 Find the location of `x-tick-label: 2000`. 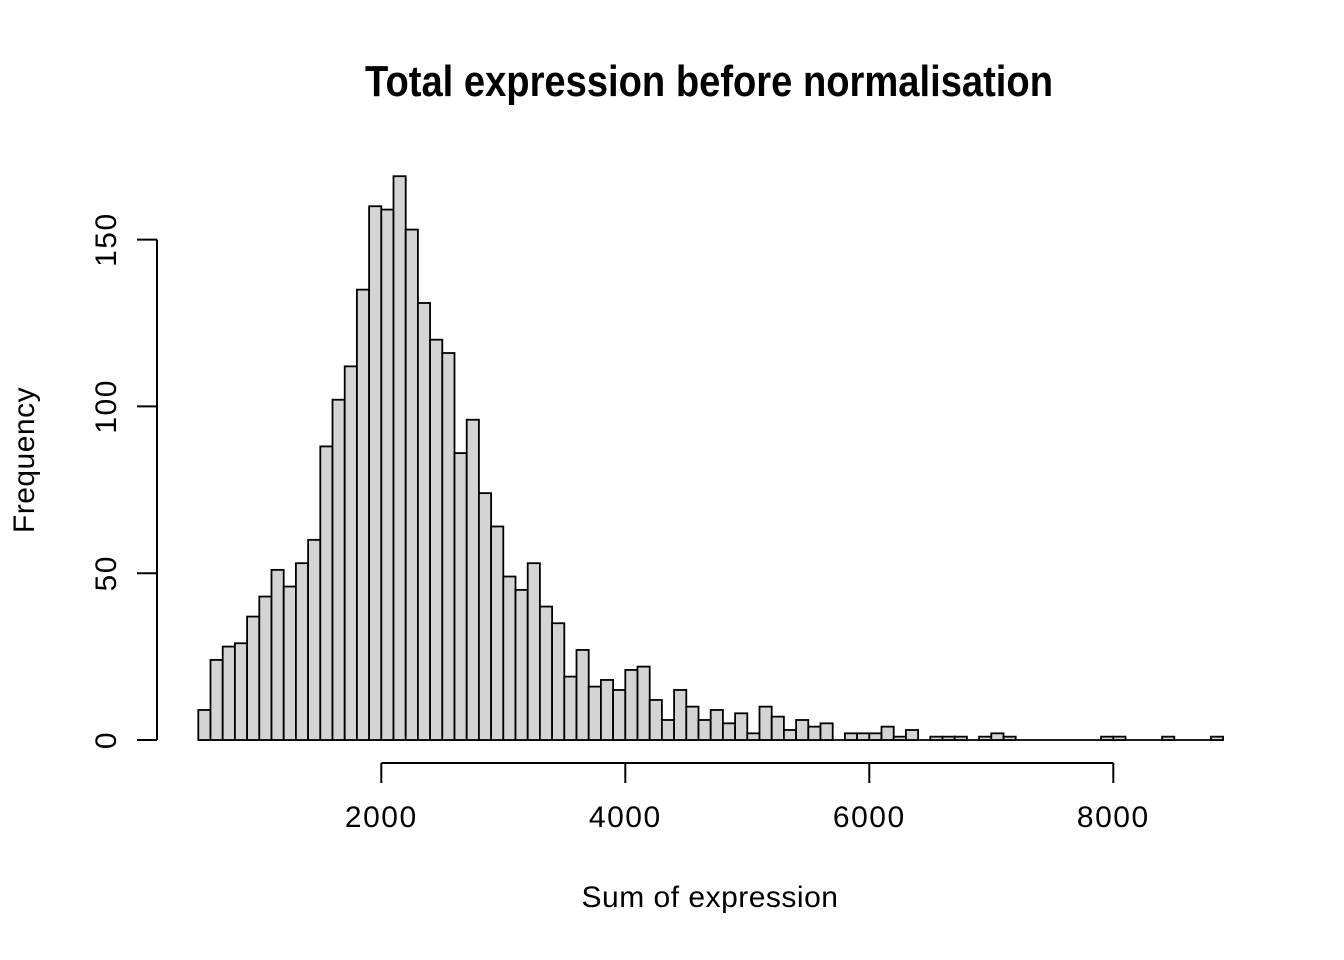

x-tick-label: 2000 is located at coordinates (381, 817).